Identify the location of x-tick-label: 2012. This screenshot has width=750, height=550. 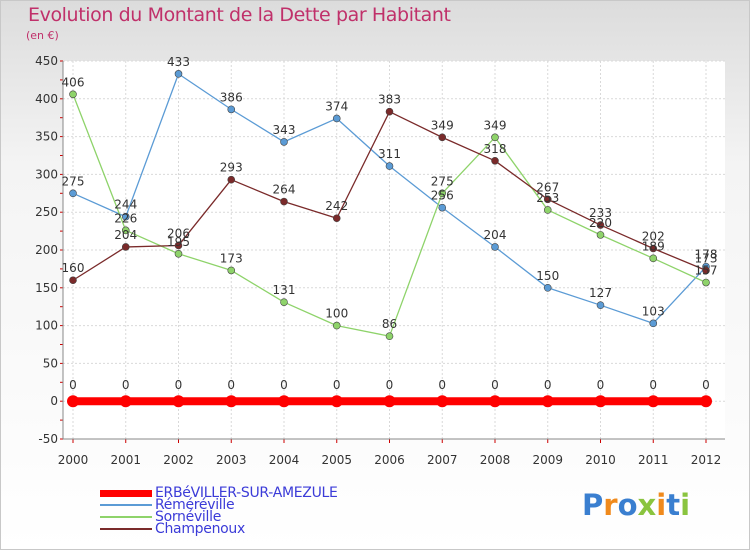
(706, 460).